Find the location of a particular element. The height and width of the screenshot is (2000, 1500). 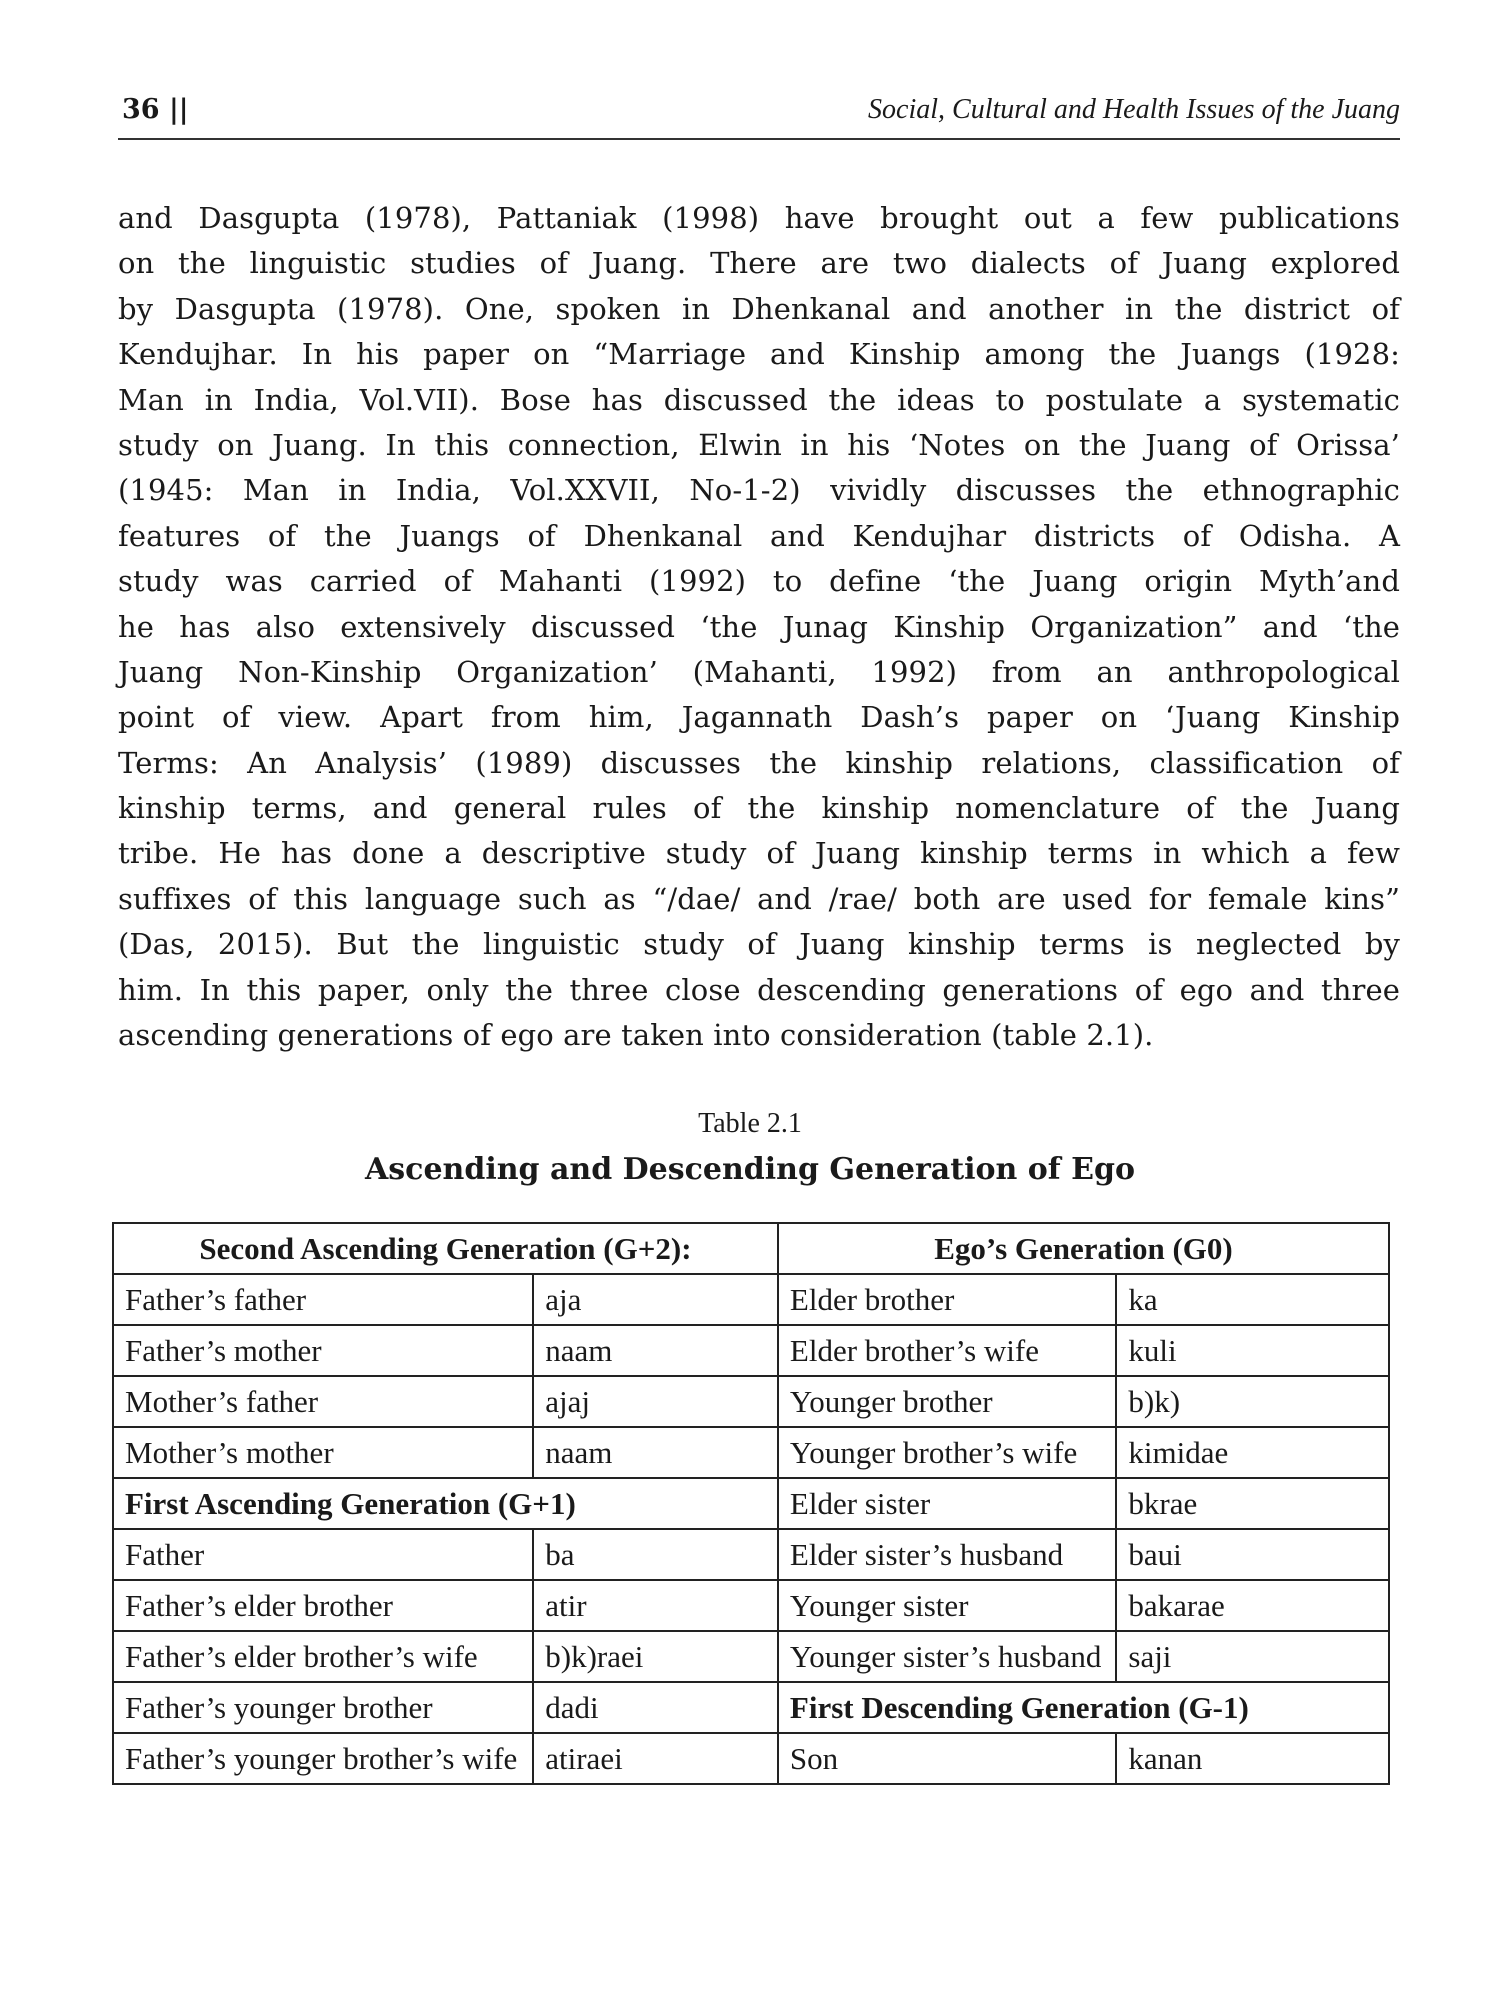

relation-cell: Elder sister is located at coordinates (947, 1503).